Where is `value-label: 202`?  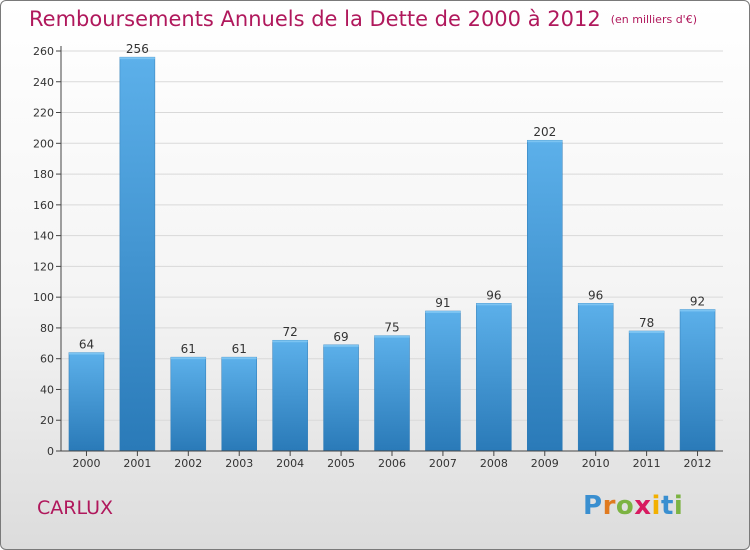
value-label: 202 is located at coordinates (544, 132).